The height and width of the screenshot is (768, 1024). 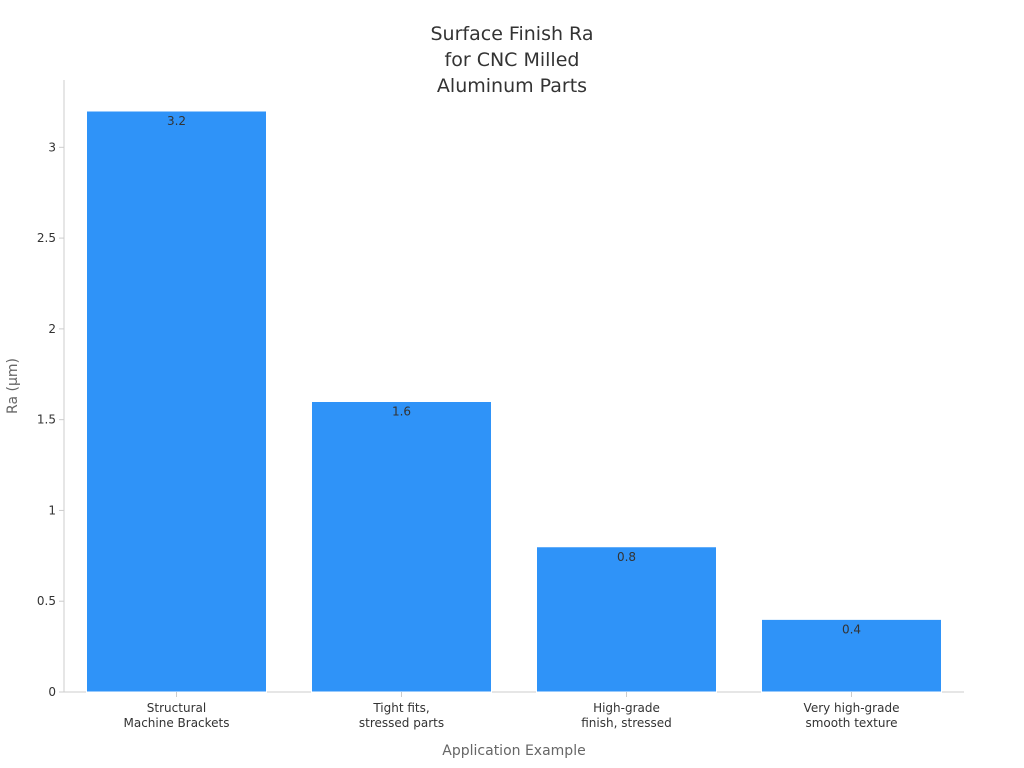 What do you see at coordinates (512, 34) in the screenshot?
I see `chart-title-line: Surface Finish Ra` at bounding box center [512, 34].